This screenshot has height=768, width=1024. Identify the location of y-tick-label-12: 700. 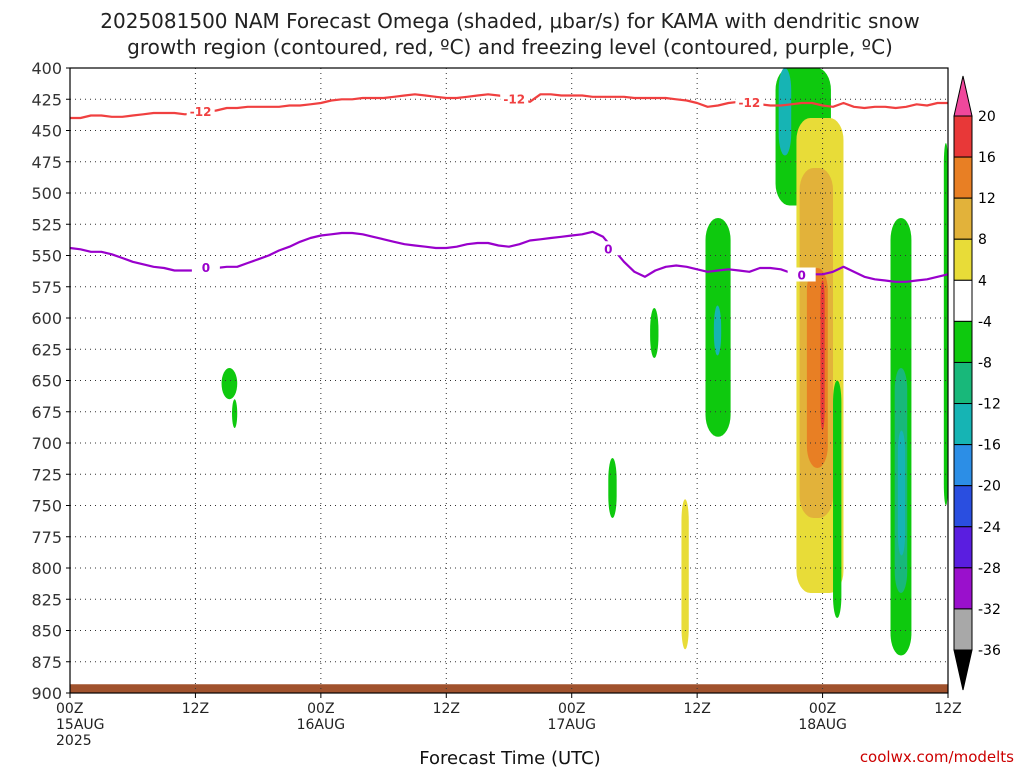
(46, 443).